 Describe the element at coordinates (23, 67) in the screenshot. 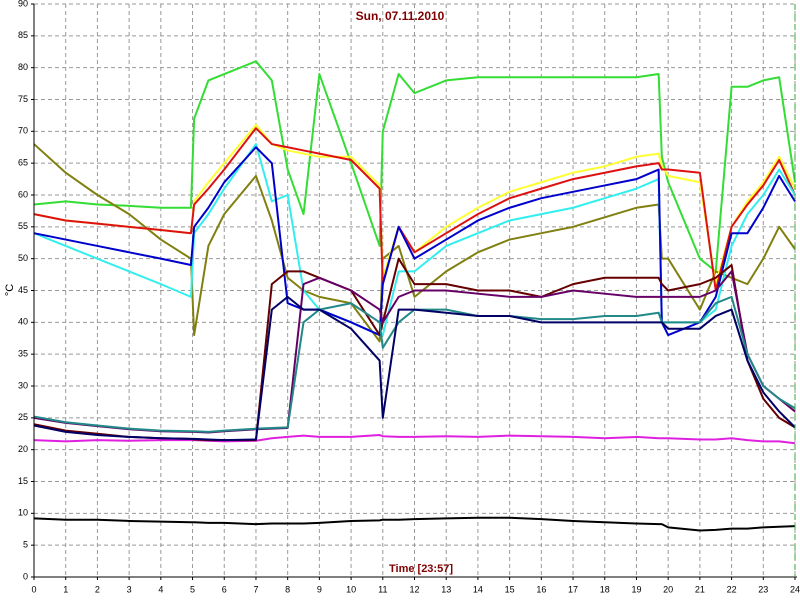

I see `y-tick-label: 80` at that location.